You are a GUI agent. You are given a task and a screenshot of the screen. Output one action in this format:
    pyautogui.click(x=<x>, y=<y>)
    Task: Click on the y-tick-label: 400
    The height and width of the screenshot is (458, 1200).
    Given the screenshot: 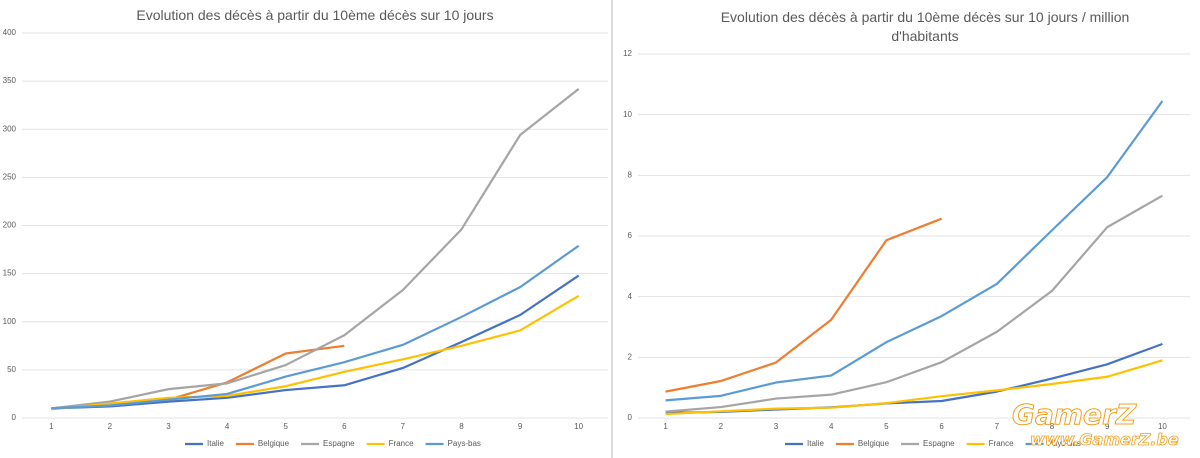 What is the action you would take?
    pyautogui.click(x=10, y=32)
    